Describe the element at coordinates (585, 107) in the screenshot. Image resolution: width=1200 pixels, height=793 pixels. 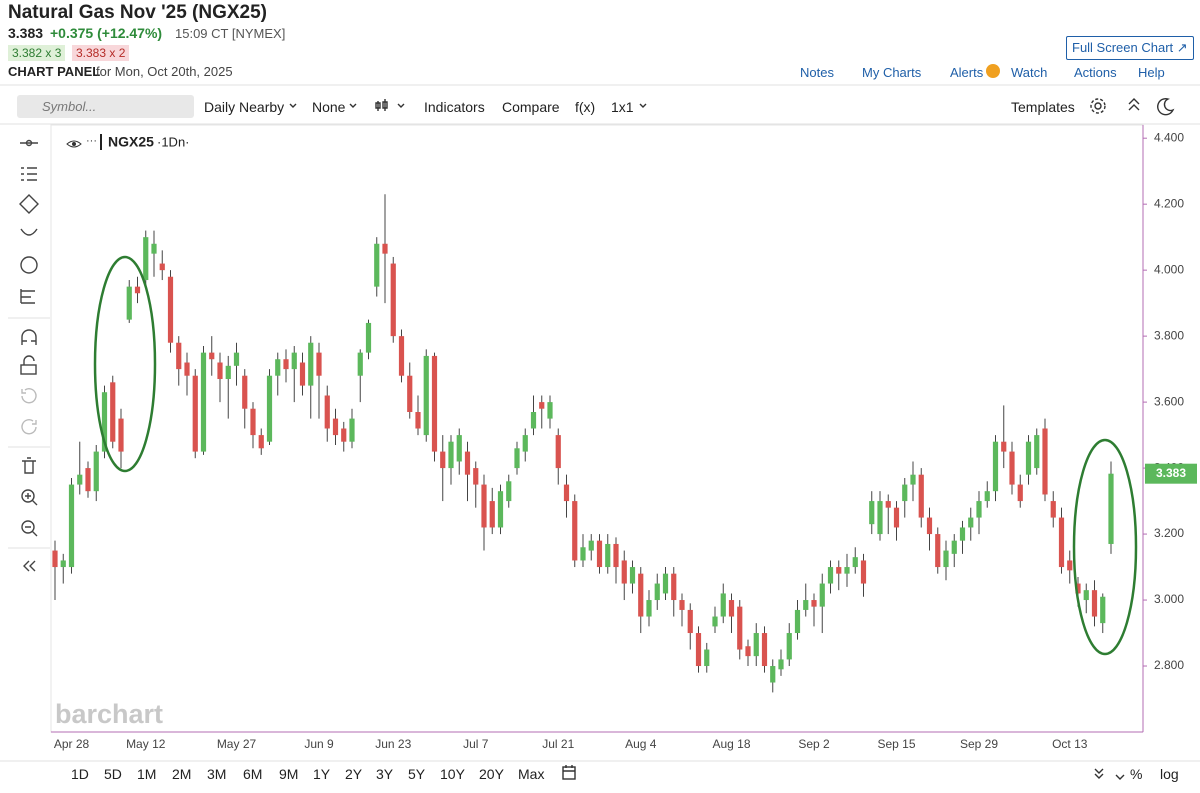
I see `toolbar-item: f(x)` at that location.